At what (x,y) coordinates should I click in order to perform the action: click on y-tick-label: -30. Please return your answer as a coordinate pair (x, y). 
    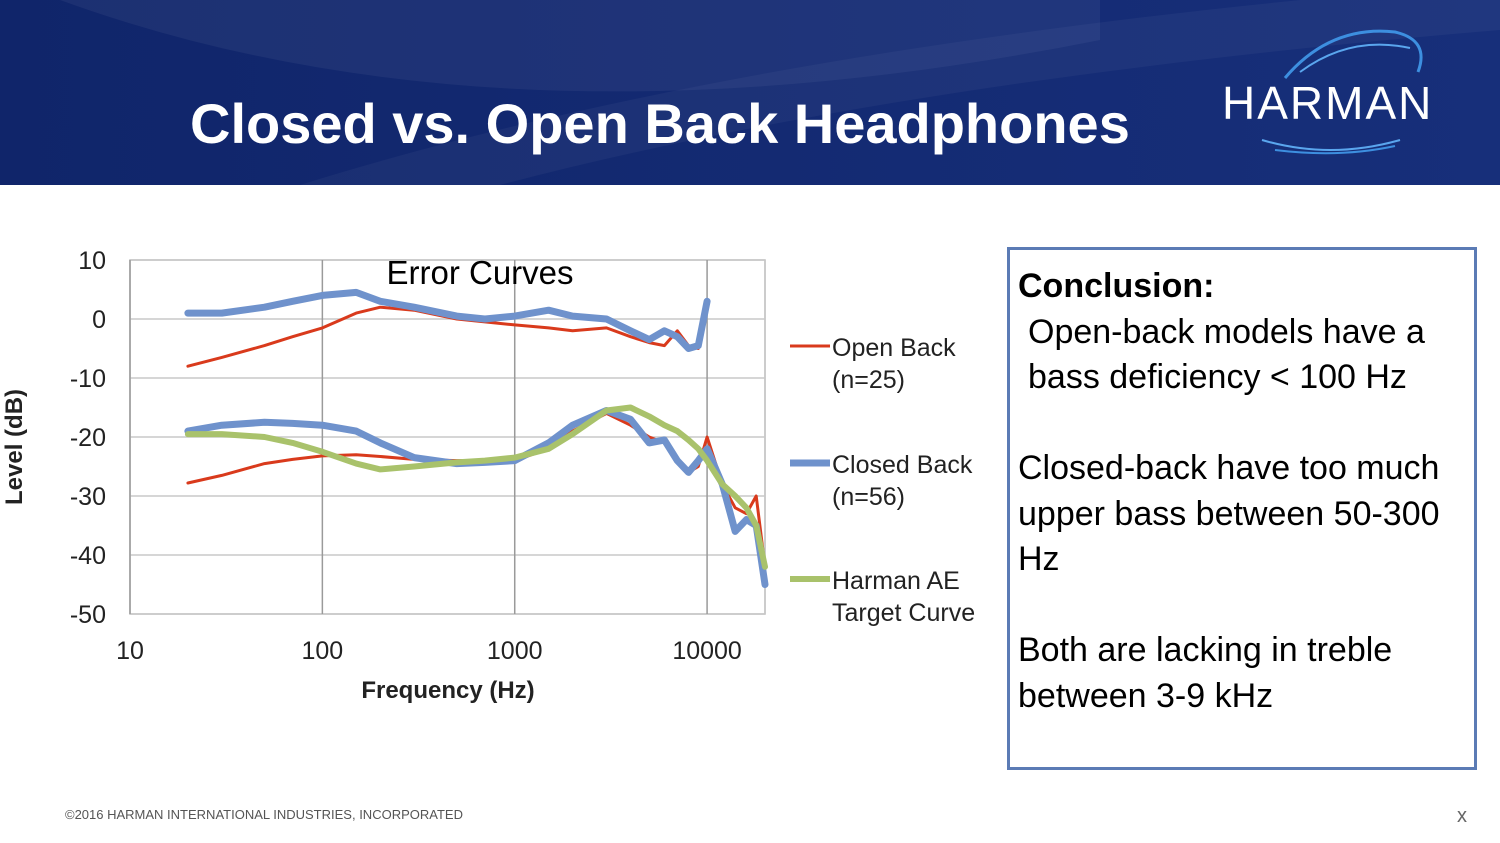
    Looking at the image, I should click on (88, 497).